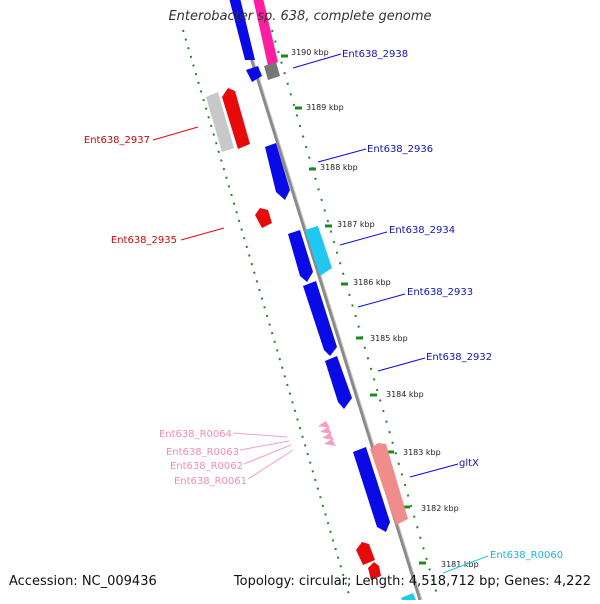 The image size is (600, 604). What do you see at coordinates (260, 435) in the screenshot?
I see `callout-r0064` at bounding box center [260, 435].